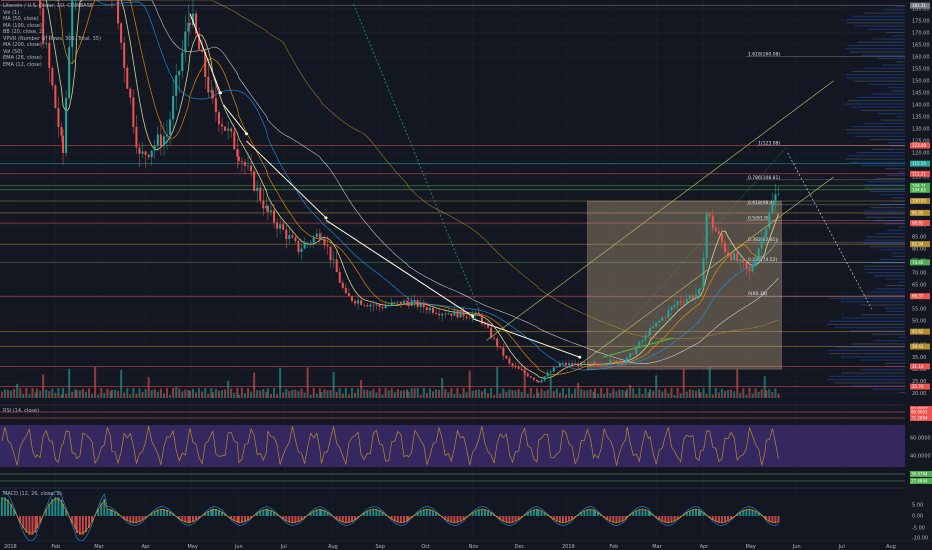 Image resolution: width=932 pixels, height=550 pixels. I want to click on channel-line, so click(706, 270).